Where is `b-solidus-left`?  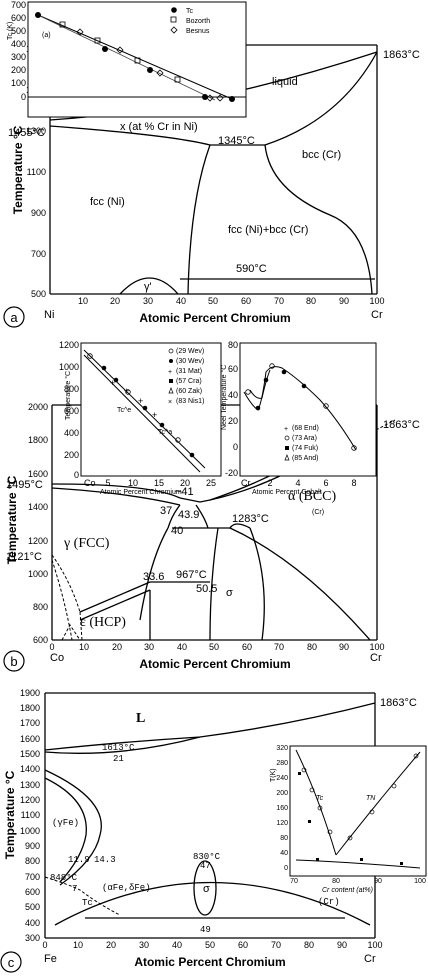
b-solidus-left is located at coordinates (116, 496).